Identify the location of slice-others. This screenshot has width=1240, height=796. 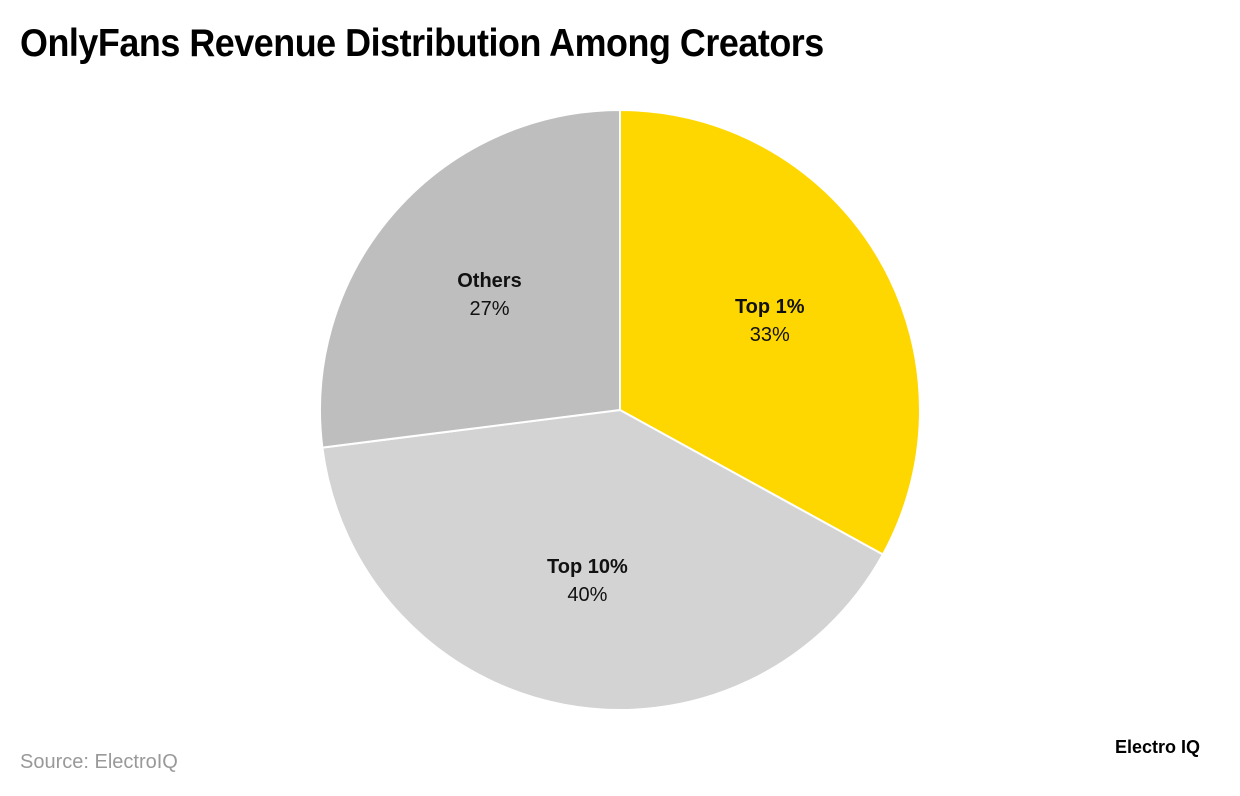
(470, 278).